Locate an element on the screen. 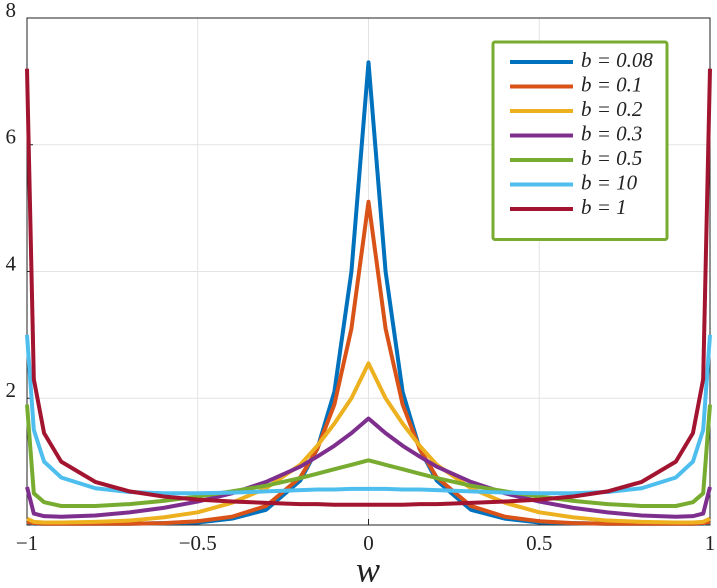 The image size is (717, 588). legend-label: b = 0.08 is located at coordinates (617, 60).